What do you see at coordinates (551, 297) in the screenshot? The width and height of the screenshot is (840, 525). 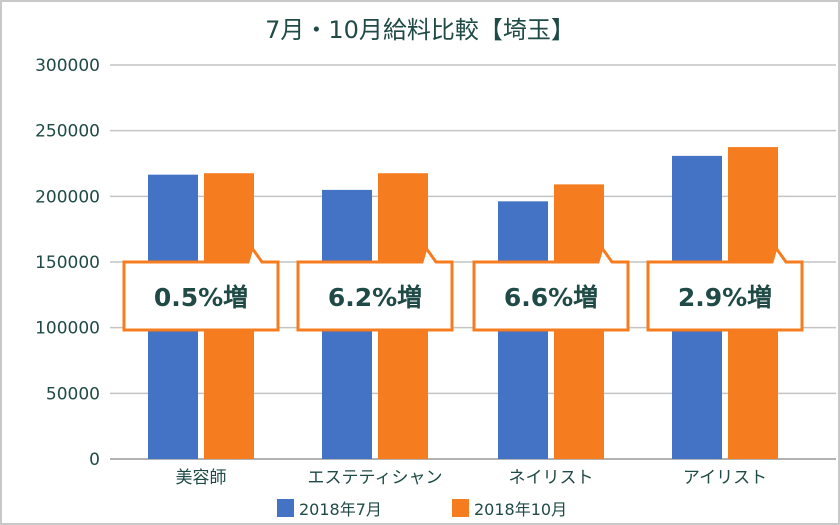 I see `callout-label: 6.6%増` at bounding box center [551, 297].